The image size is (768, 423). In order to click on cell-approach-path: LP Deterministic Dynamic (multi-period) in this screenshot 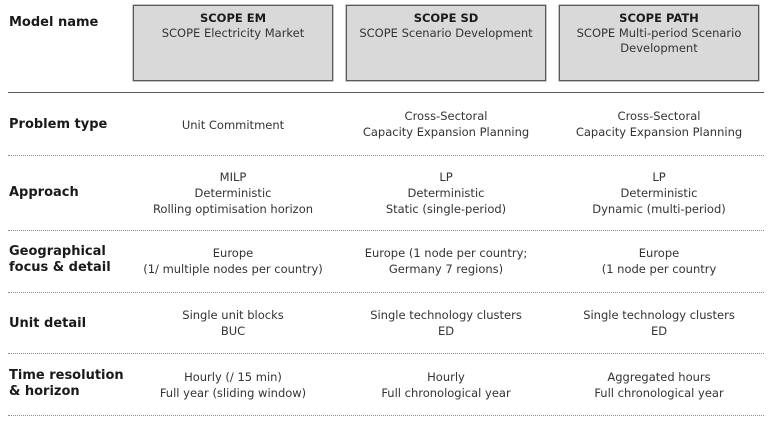, I will do `click(659, 193)`.